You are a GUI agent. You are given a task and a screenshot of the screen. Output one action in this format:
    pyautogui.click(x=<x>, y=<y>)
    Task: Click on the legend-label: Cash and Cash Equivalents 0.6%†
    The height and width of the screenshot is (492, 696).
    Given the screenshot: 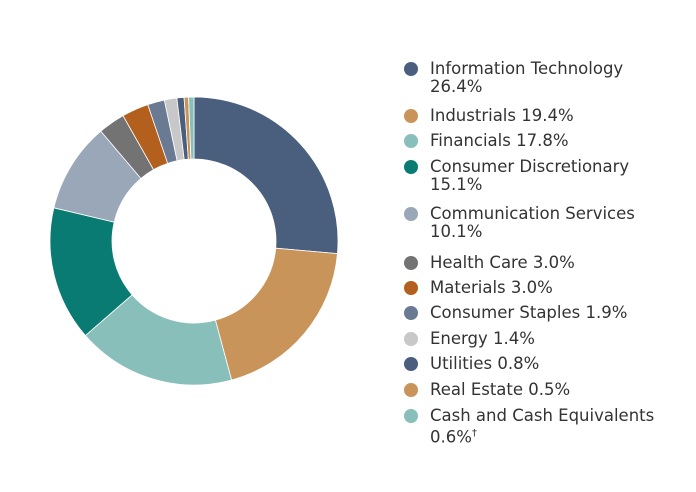 What is the action you would take?
    pyautogui.click(x=542, y=427)
    